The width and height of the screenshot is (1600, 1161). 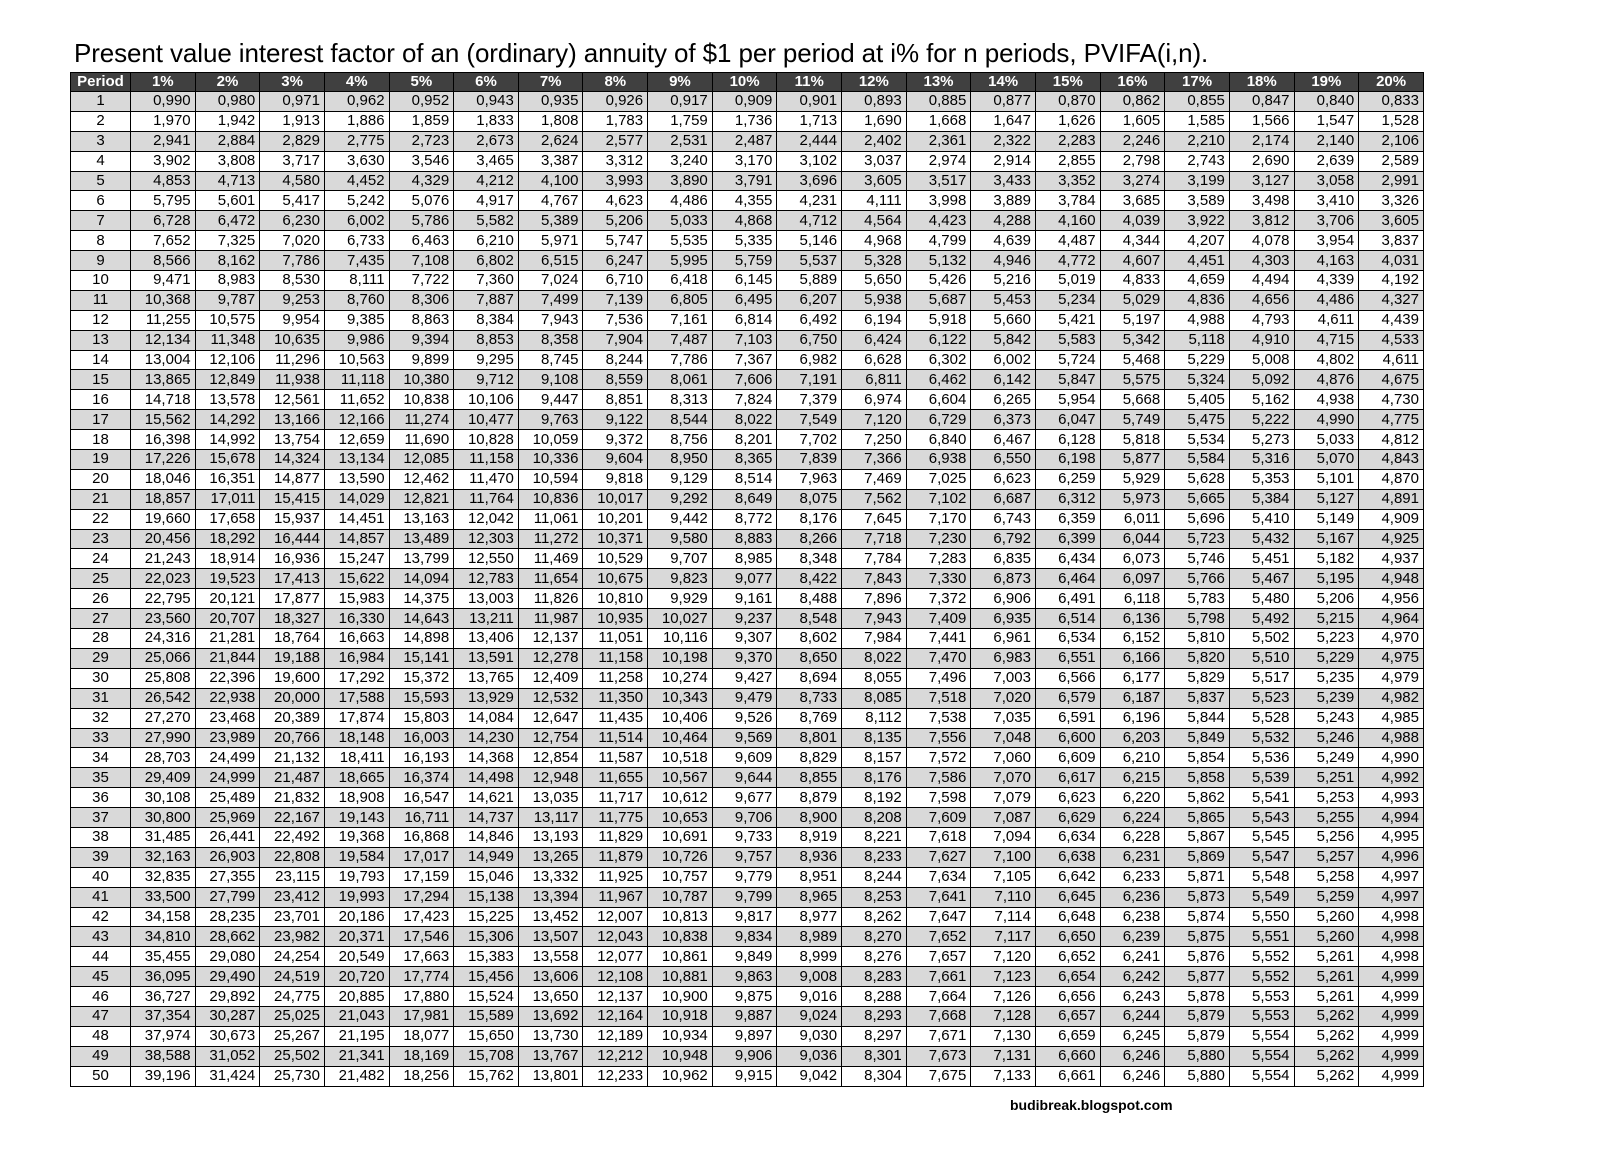 What do you see at coordinates (680, 857) in the screenshot?
I see `factor-cell: 10,726` at bounding box center [680, 857].